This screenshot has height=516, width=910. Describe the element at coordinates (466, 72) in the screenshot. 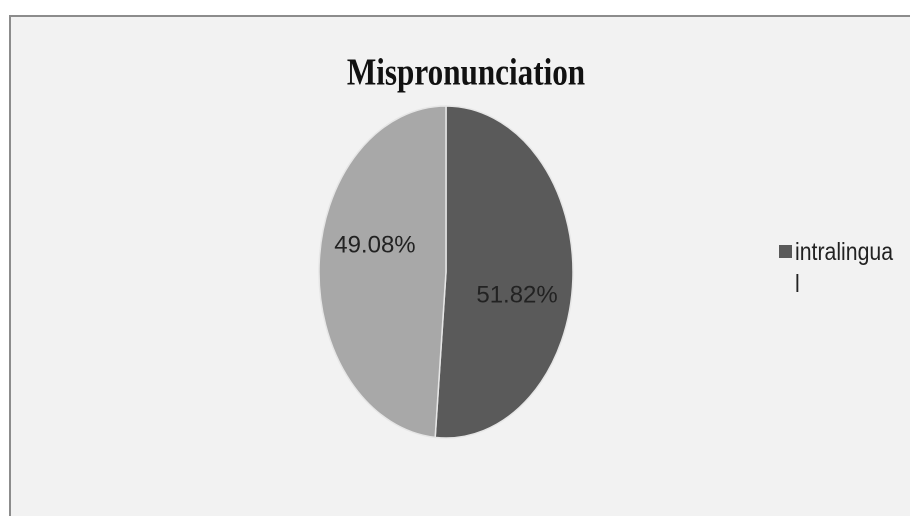

I see `chart-title: Mispronunciation` at that location.